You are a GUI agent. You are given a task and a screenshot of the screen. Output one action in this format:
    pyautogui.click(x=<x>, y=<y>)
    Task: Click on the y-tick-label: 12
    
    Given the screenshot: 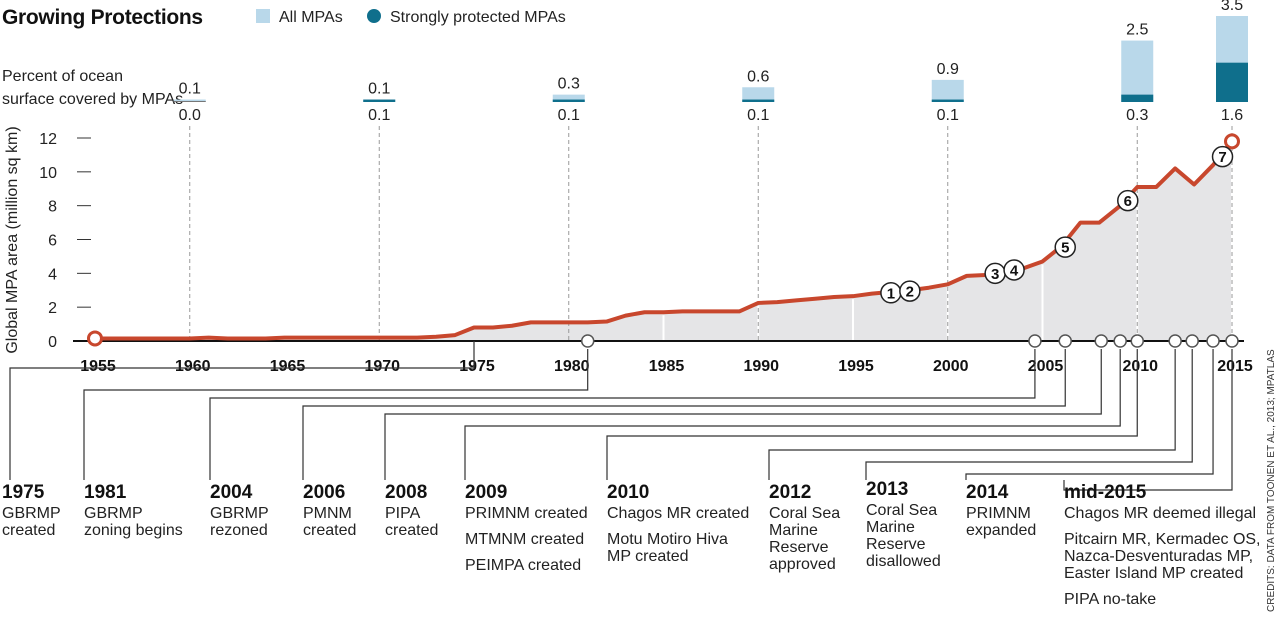 What is the action you would take?
    pyautogui.click(x=48, y=139)
    